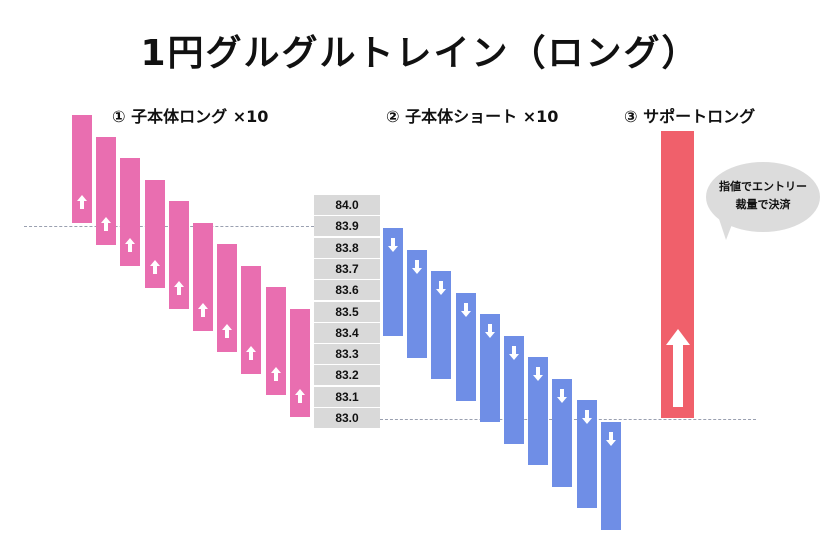  I want to click on price-cell: 83.3, so click(347, 354).